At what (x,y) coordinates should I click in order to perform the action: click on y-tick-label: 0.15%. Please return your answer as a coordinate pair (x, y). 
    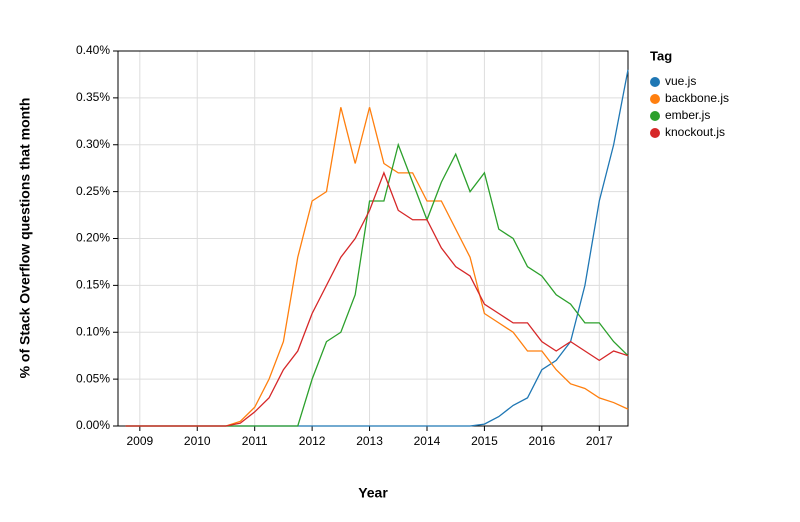
    Looking at the image, I should click on (93, 285).